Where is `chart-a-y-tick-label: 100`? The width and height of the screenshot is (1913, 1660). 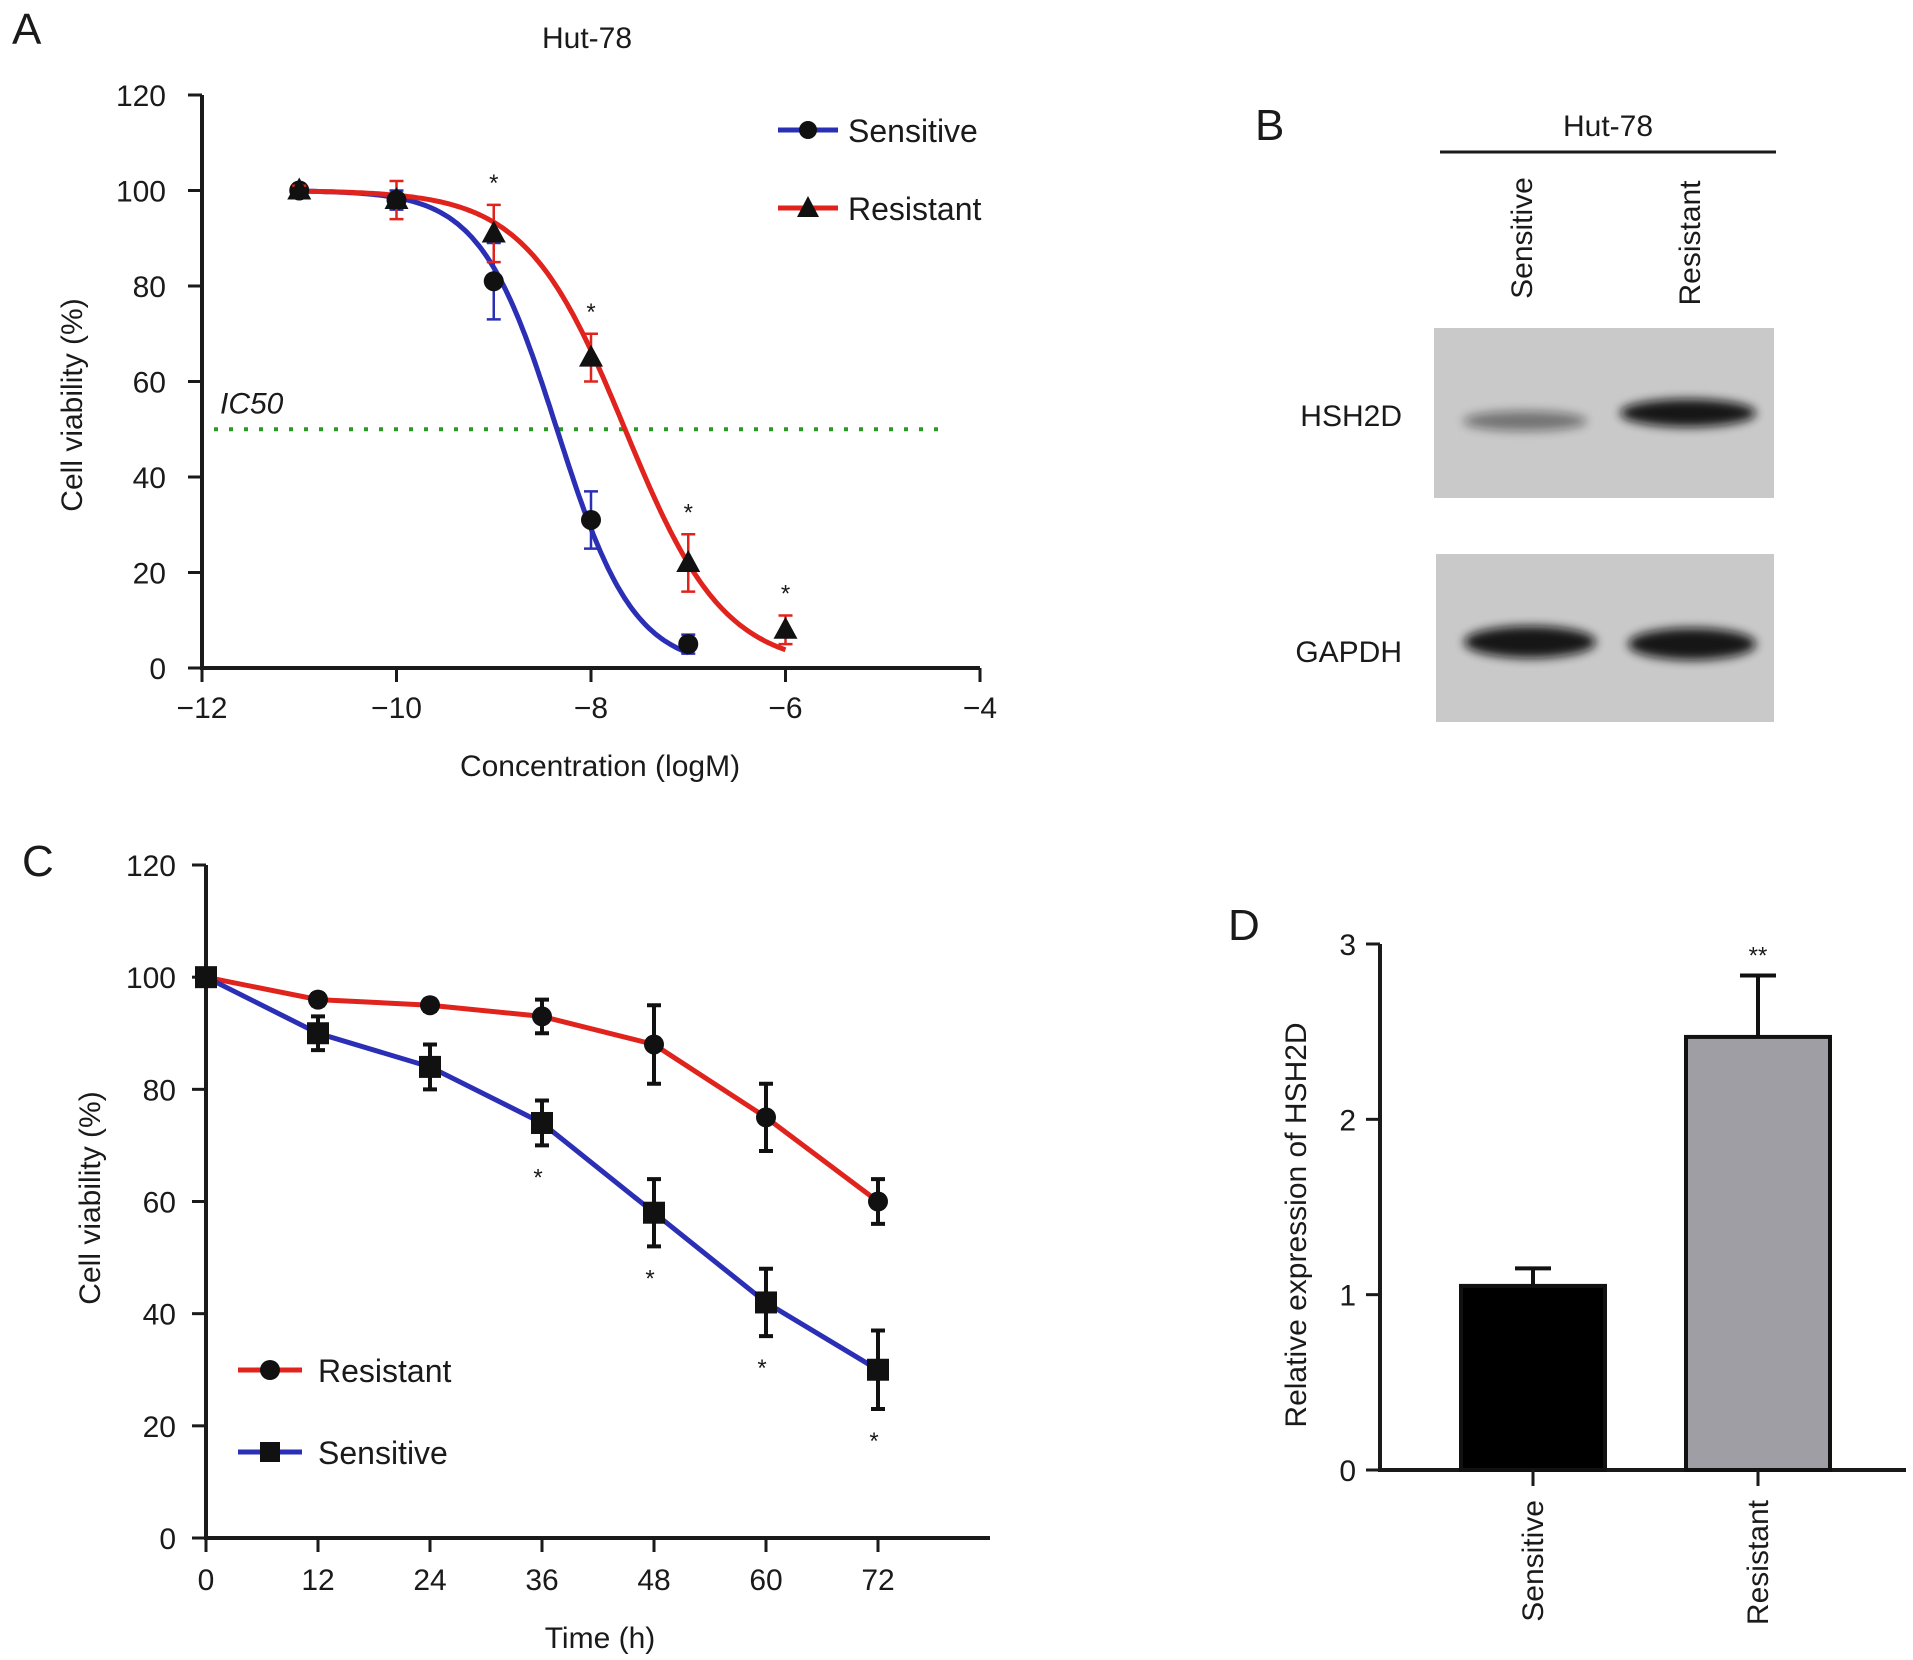 chart-a-y-tick-label: 100 is located at coordinates (141, 192).